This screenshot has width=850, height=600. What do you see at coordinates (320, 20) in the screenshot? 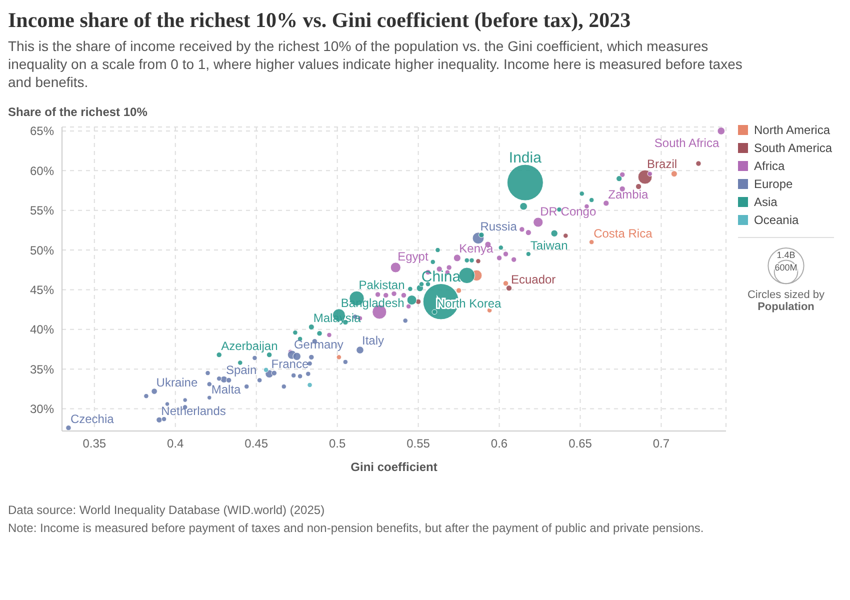
I see `chart-title: Income share of the richest 10% vs. Gini coefficient (before tax), 2023` at bounding box center [320, 20].